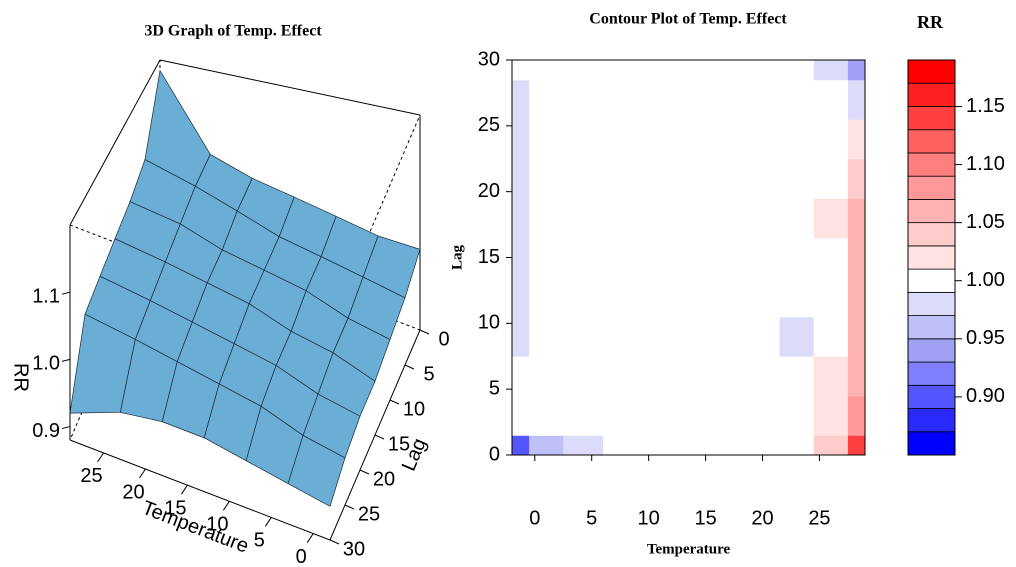 This screenshot has height=567, width=1016. What do you see at coordinates (301, 556) in the screenshot?
I see `x-tick-label: 0` at bounding box center [301, 556].